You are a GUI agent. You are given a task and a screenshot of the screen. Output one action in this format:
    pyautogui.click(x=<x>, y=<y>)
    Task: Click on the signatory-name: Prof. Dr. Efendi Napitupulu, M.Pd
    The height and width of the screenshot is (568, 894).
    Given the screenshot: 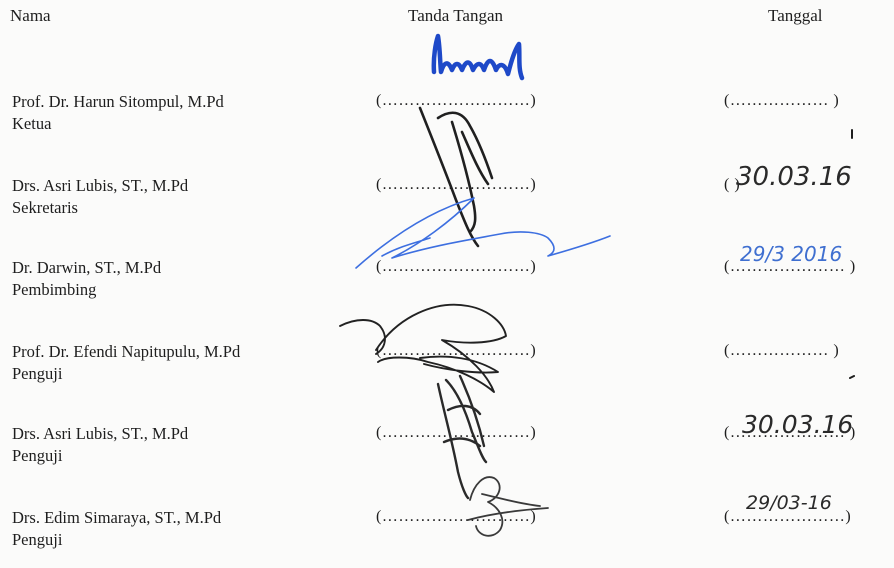 What is the action you would take?
    pyautogui.click(x=126, y=351)
    